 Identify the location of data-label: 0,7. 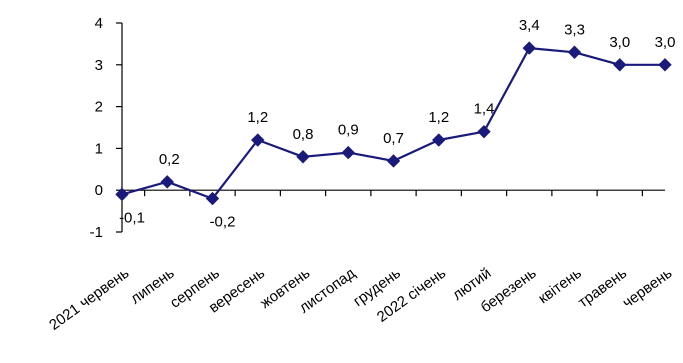
(393, 138).